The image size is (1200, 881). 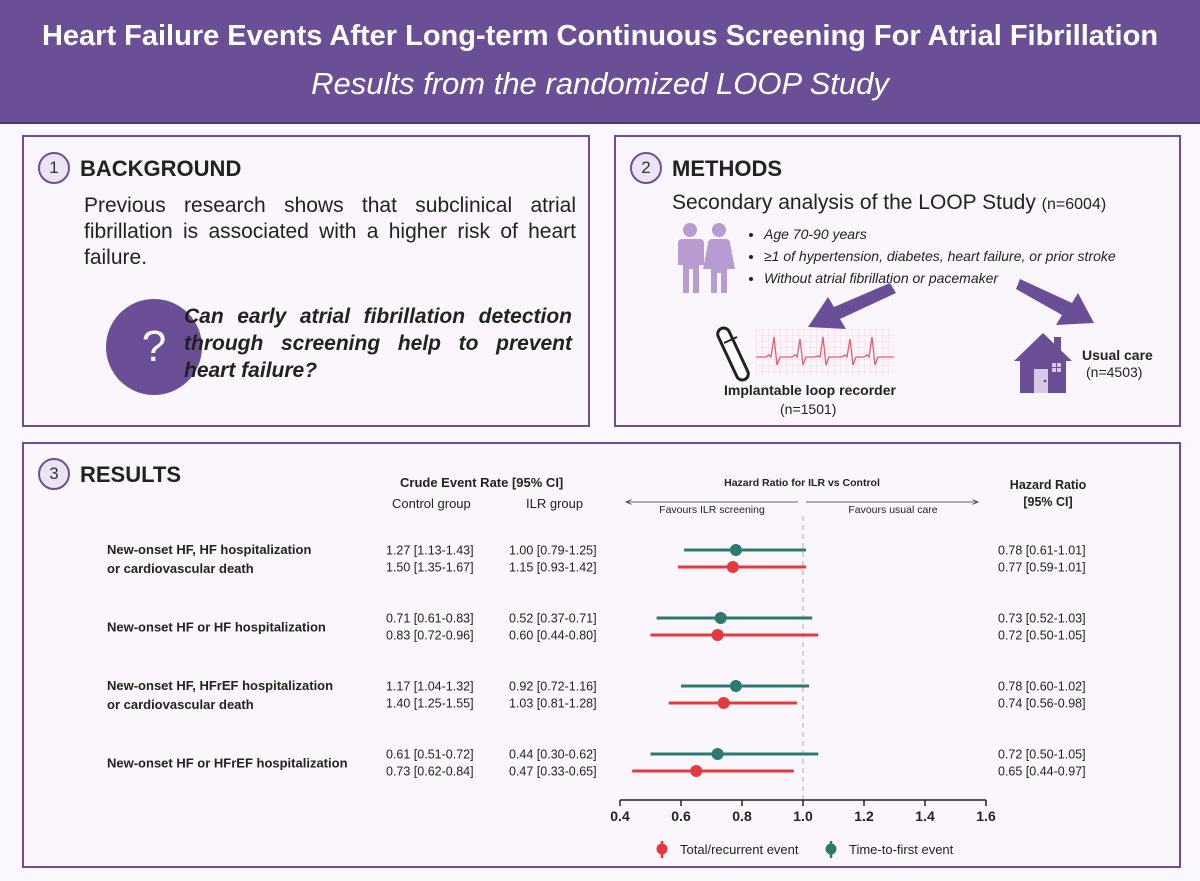 I want to click on x-axis-tick-label: 1.4, so click(x=925, y=816).